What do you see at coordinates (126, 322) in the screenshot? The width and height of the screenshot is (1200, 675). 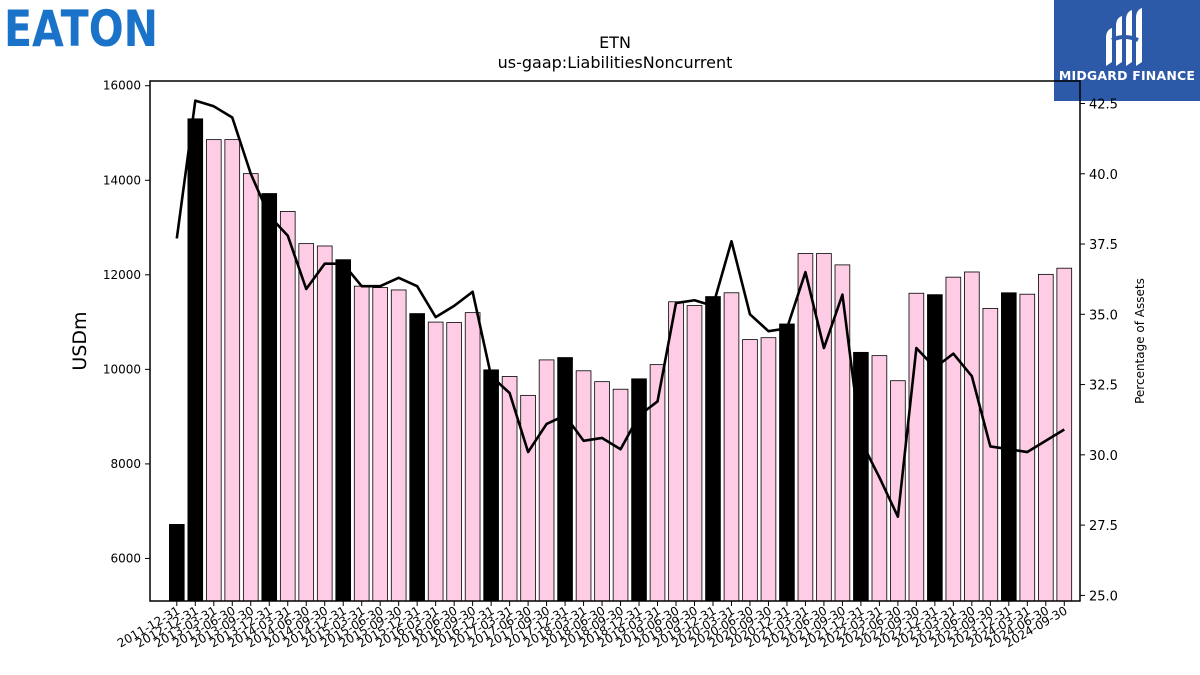 I see `y-axis-left: 6000 8000 10000 12000 14000 16000` at bounding box center [126, 322].